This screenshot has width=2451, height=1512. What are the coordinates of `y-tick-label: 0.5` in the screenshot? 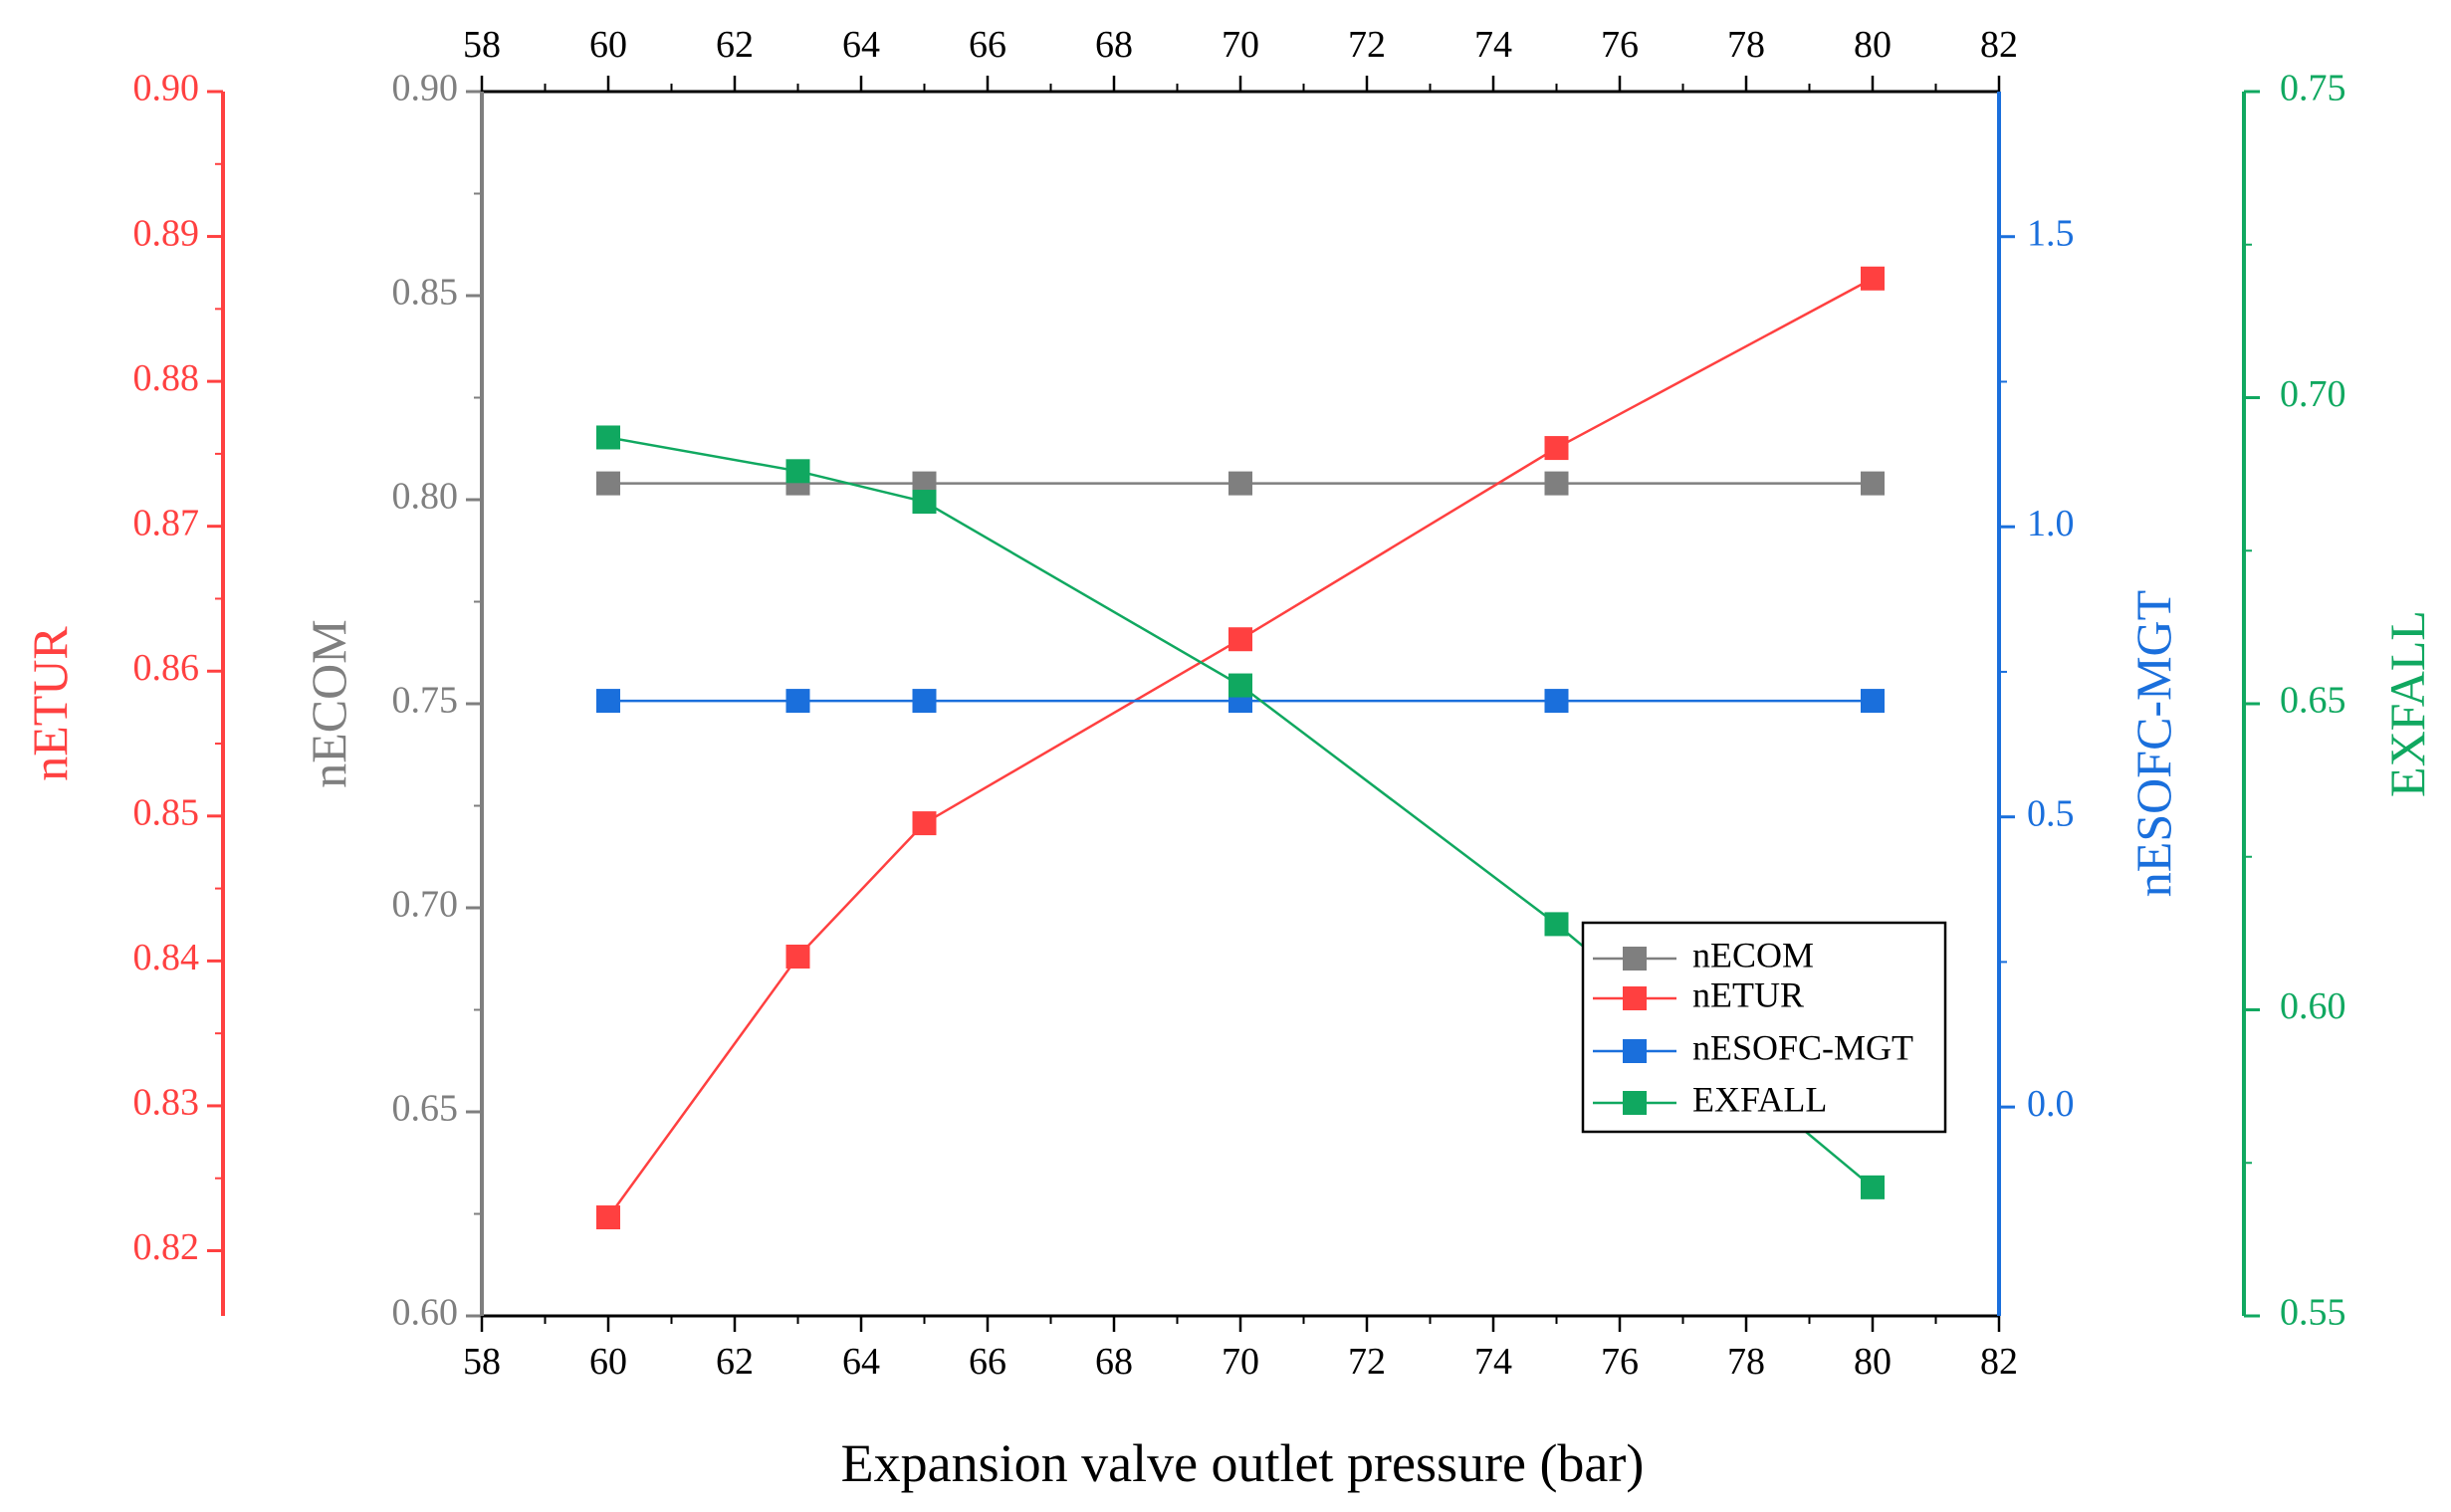 It's located at (2051, 813).